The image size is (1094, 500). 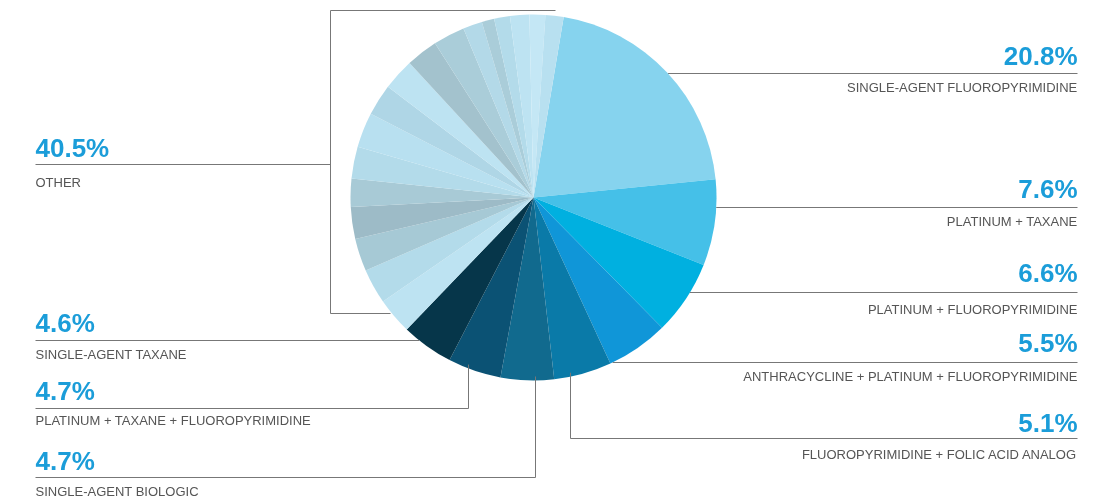 What do you see at coordinates (1048, 272) in the screenshot?
I see `data-label: 6.6%` at bounding box center [1048, 272].